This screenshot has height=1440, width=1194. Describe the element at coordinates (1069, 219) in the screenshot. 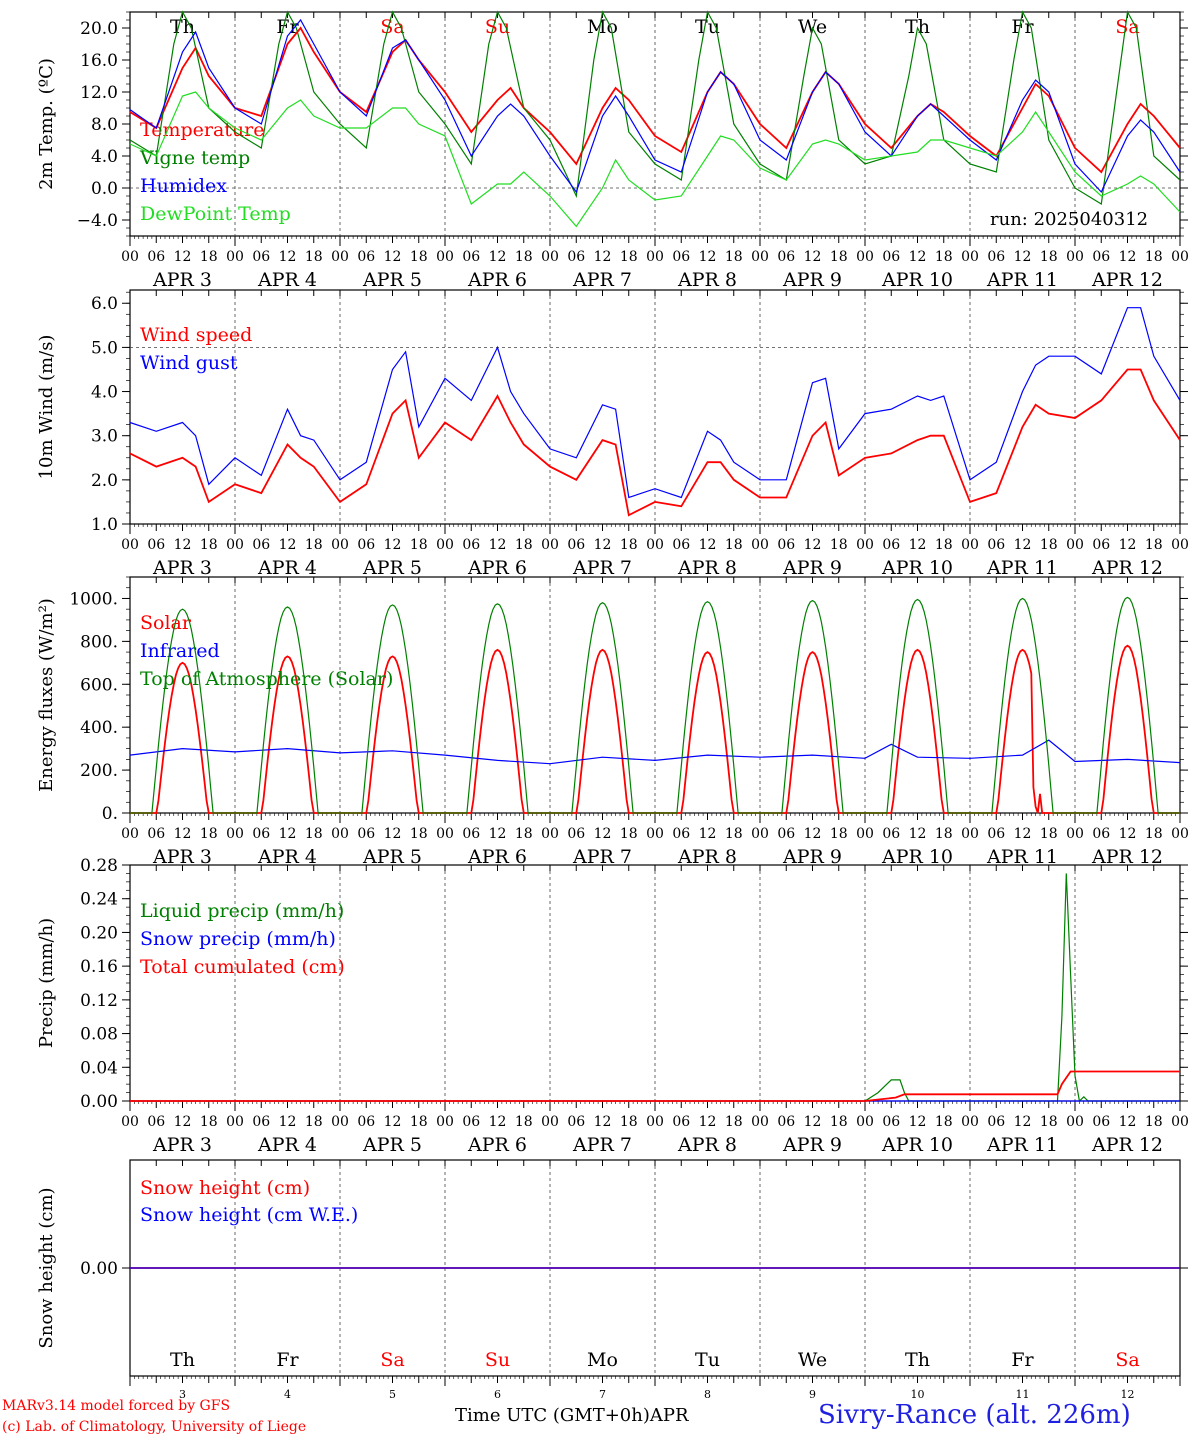

I see `run-label: run: 2025040312` at that location.